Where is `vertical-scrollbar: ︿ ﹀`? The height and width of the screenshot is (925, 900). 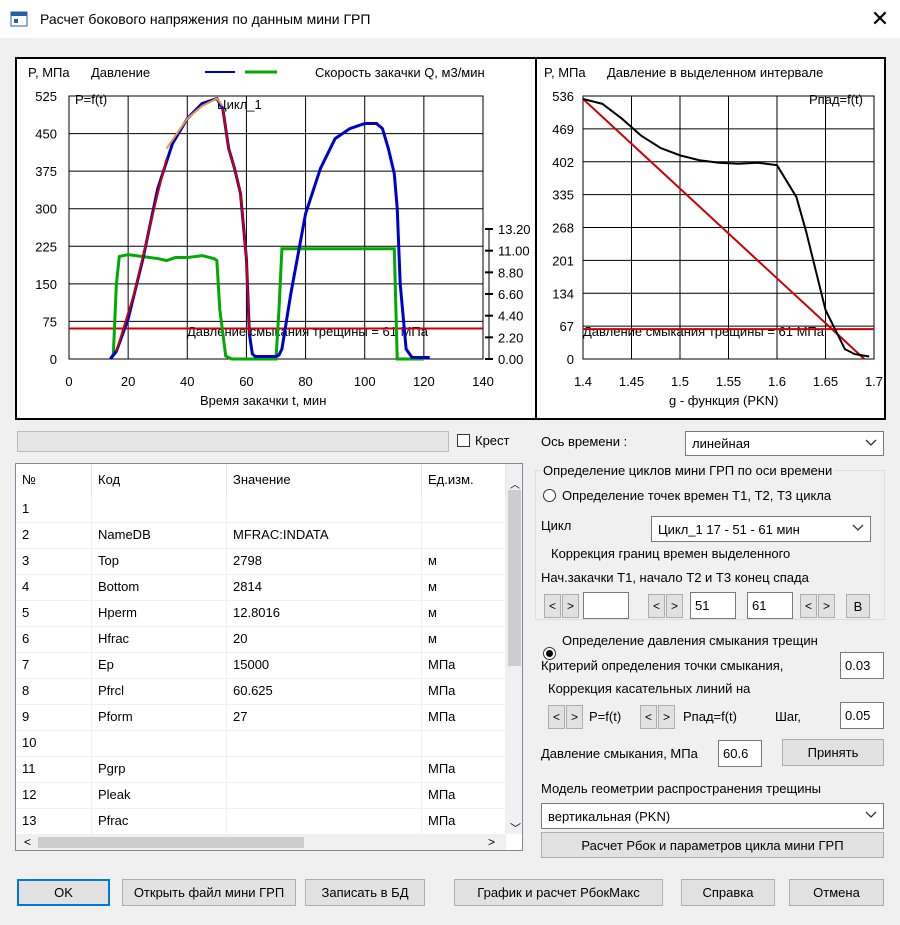
vertical-scrollbar: ︿ ﹀ is located at coordinates (514, 649).